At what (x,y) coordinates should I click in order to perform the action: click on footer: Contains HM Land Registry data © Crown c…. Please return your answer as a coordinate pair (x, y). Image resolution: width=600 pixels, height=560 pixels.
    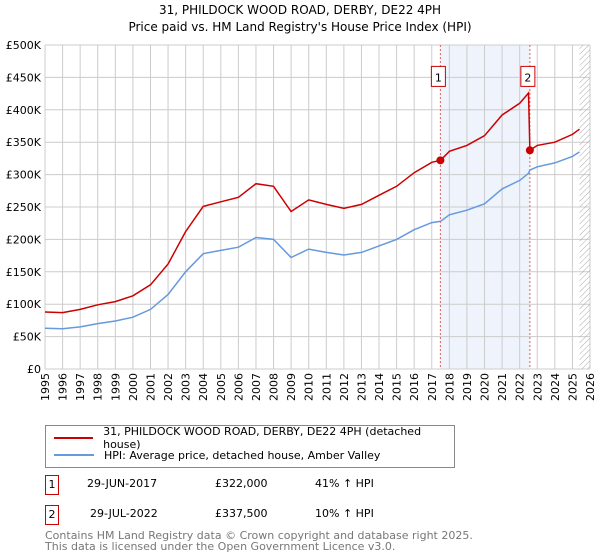
    Looking at the image, I should click on (259, 541).